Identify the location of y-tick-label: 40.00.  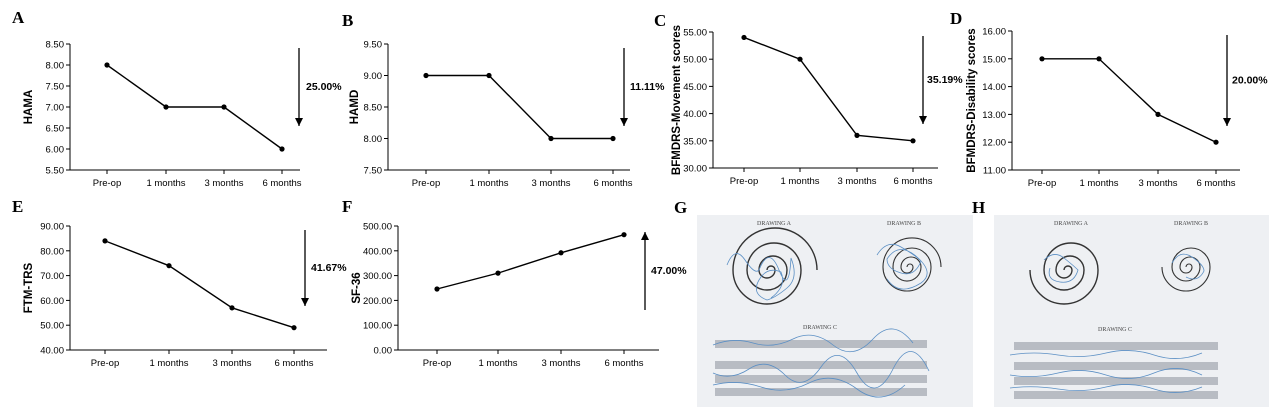
(695, 114).